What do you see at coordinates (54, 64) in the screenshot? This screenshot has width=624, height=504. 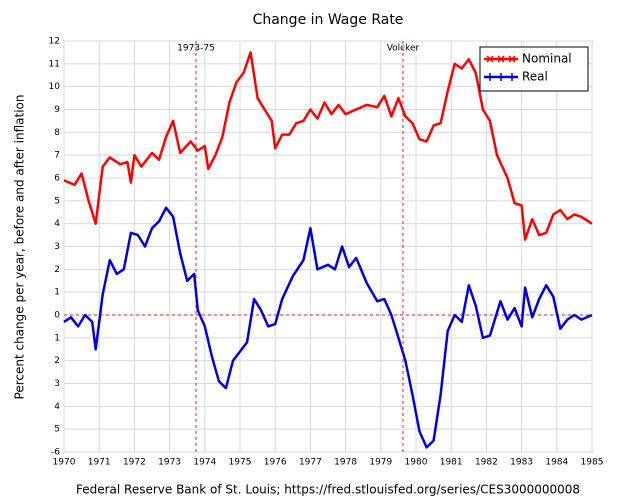 I see `y-tick-label: 11` at bounding box center [54, 64].